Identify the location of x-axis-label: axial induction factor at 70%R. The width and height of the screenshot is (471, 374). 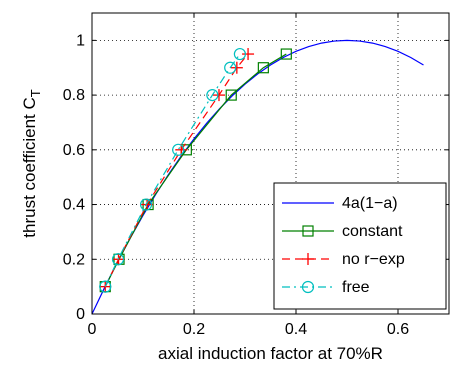
(270, 353).